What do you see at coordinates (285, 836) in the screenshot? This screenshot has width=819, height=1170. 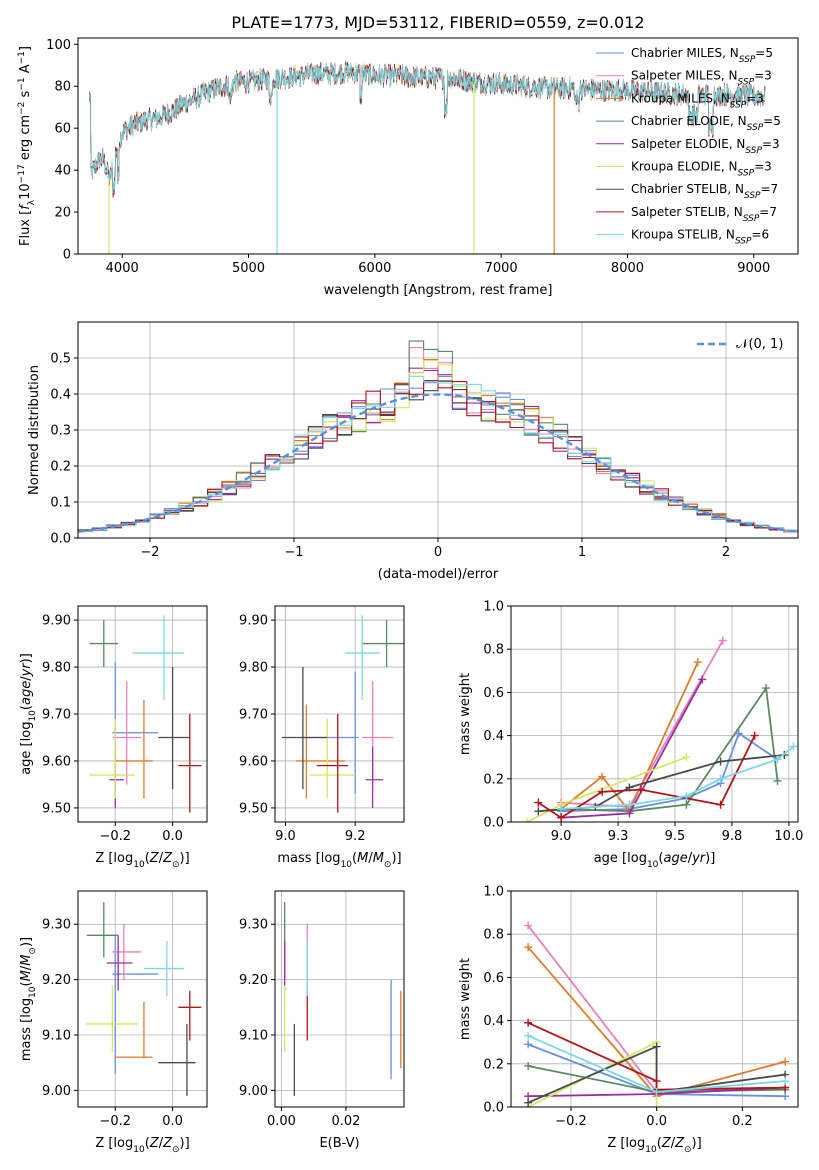 I see `x-tick-label: 9.0` at bounding box center [285, 836].